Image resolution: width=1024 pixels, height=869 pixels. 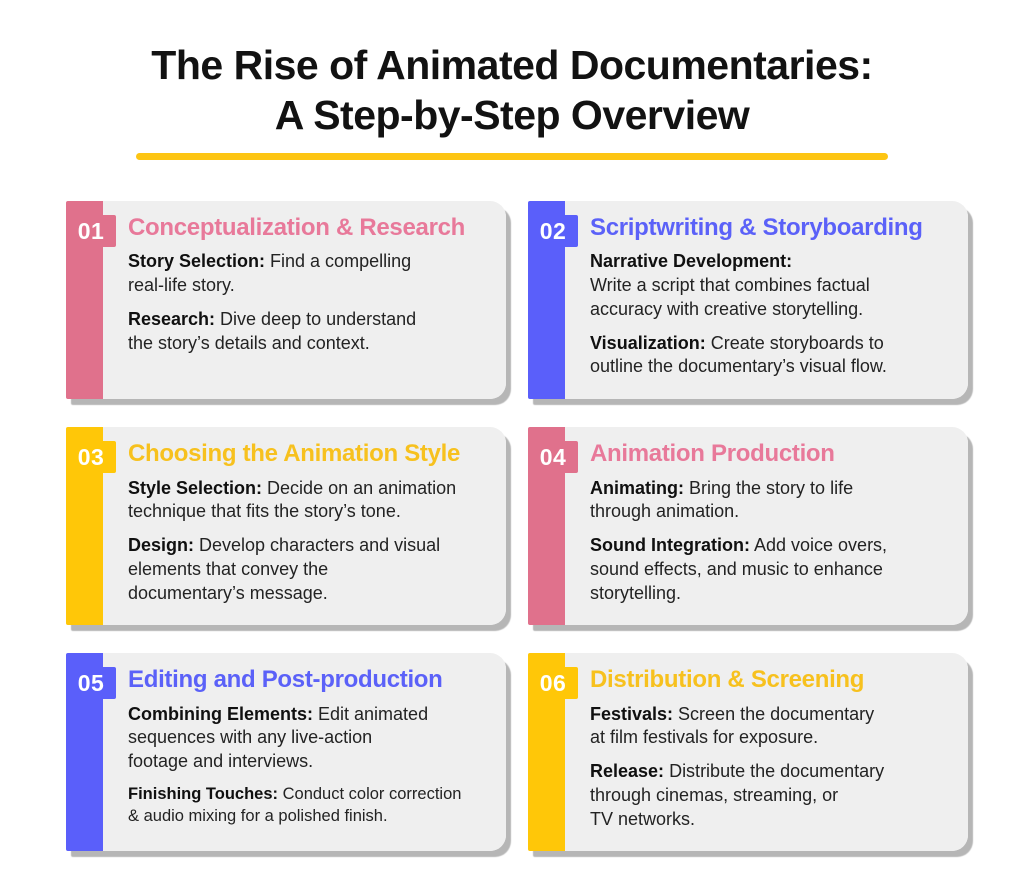 What do you see at coordinates (297, 227) in the screenshot?
I see `step-title: Conceptualization & Research` at bounding box center [297, 227].